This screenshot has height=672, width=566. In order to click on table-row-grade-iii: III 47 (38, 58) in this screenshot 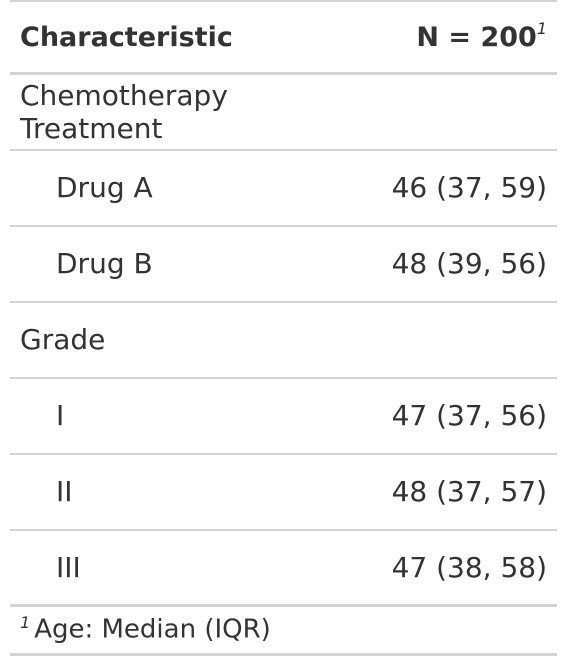, I will do `click(283, 568)`.